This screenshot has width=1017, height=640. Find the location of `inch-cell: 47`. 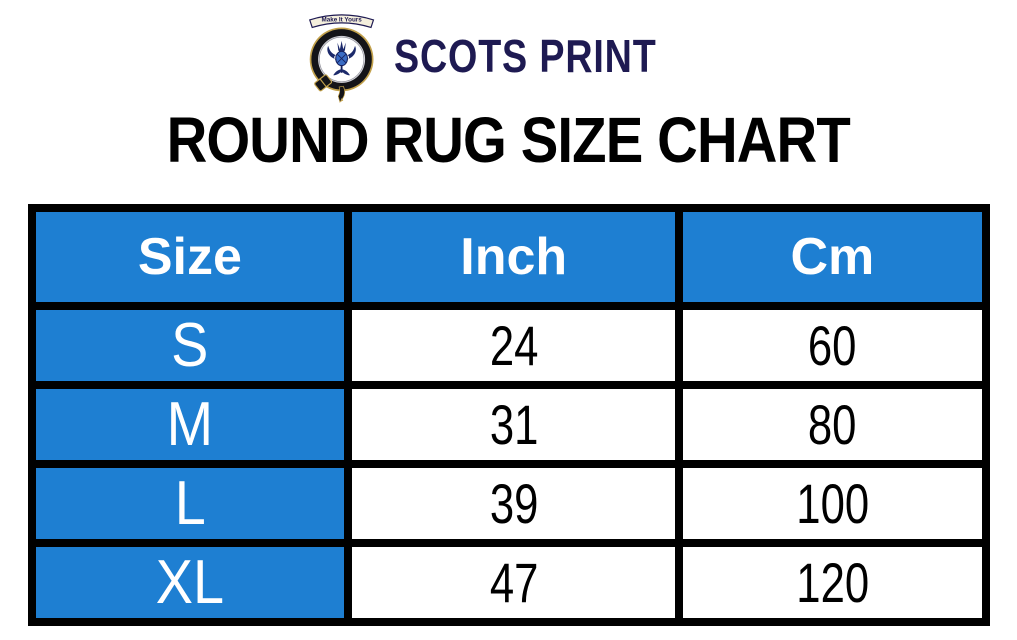

inch-cell: 47 is located at coordinates (514, 582).